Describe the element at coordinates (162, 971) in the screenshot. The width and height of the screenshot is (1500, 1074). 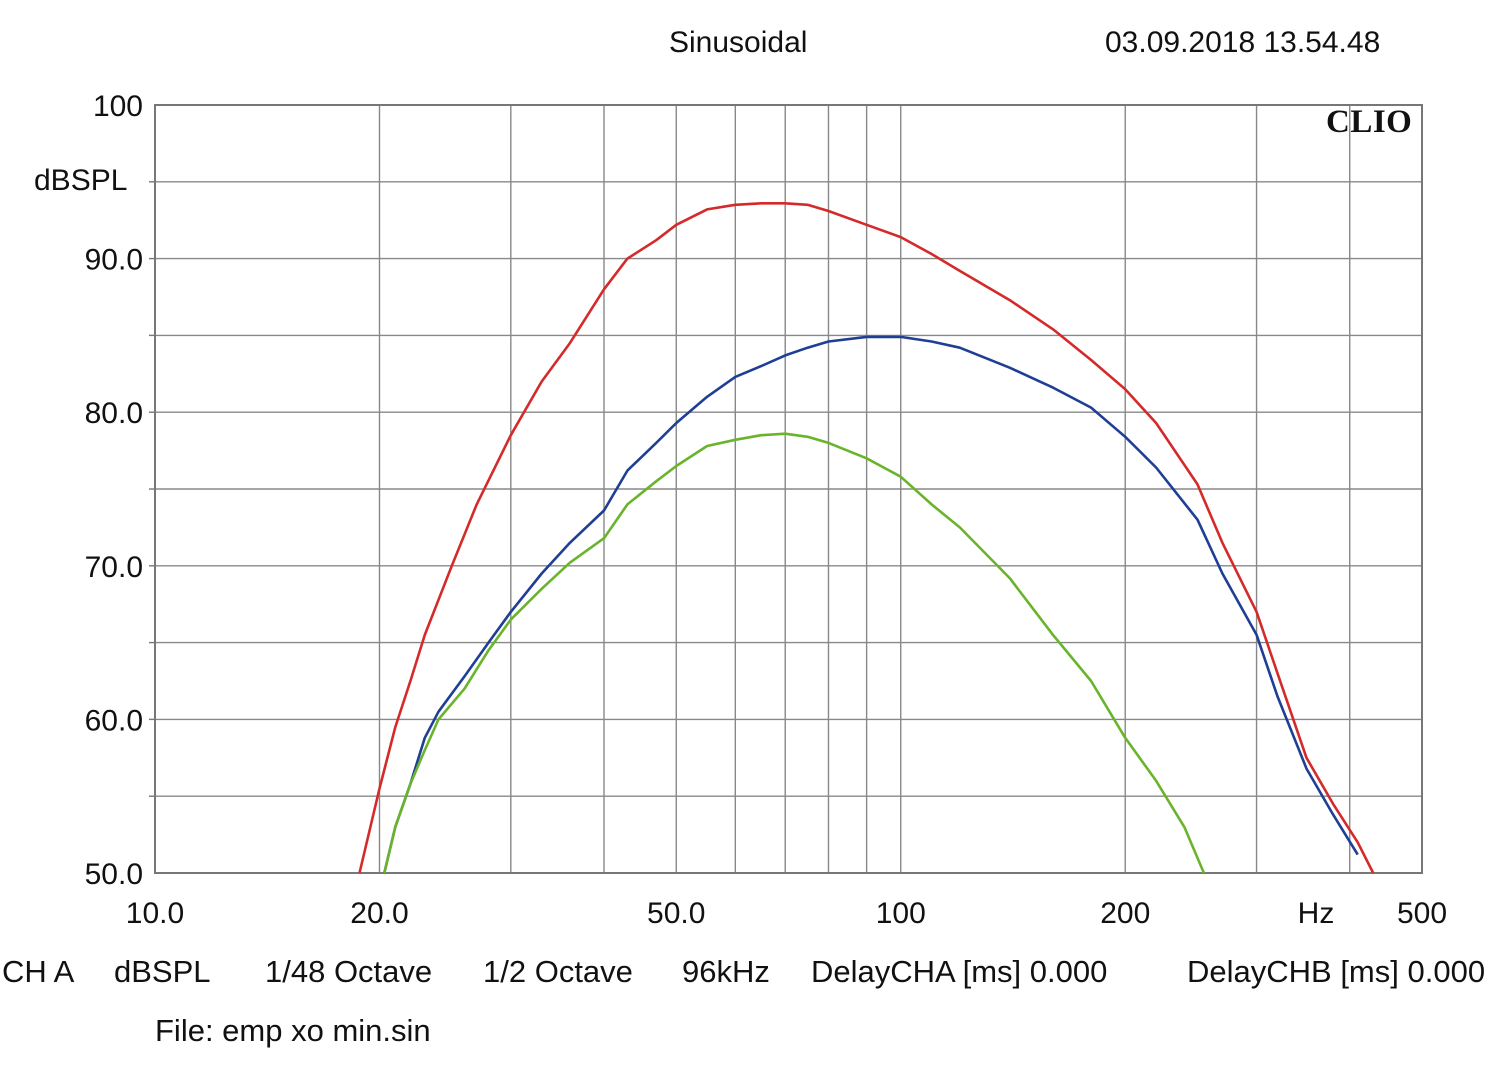
I see `units-label: dBSPL` at that location.